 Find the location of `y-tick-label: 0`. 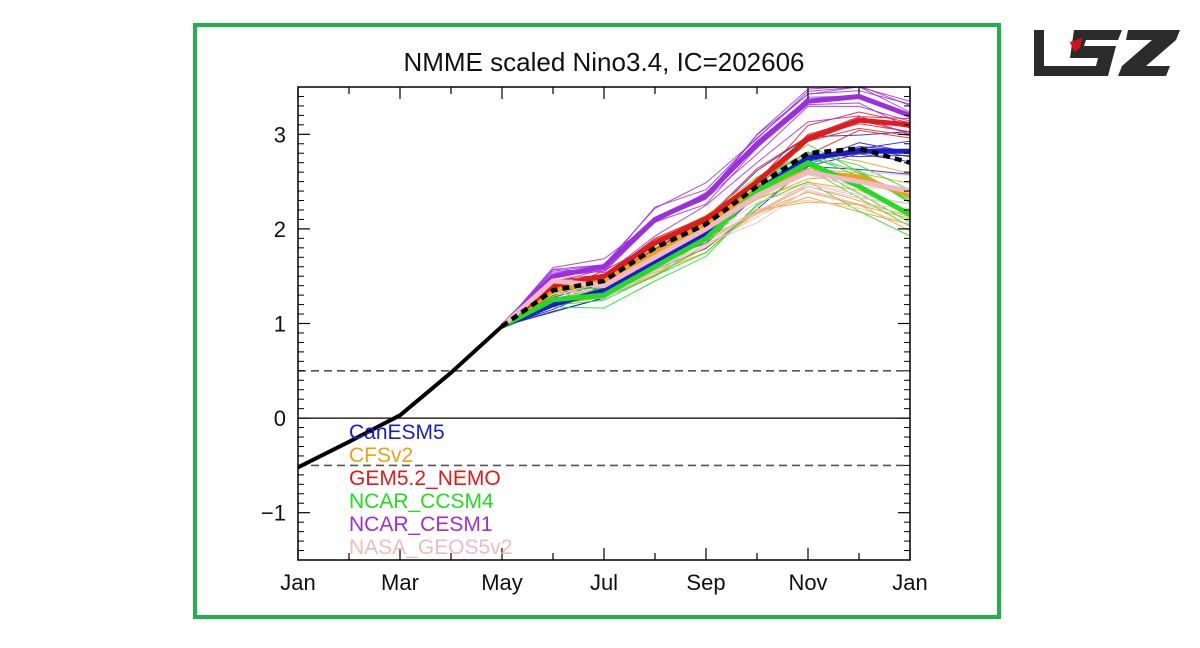

y-tick-label: 0 is located at coordinates (280, 418).